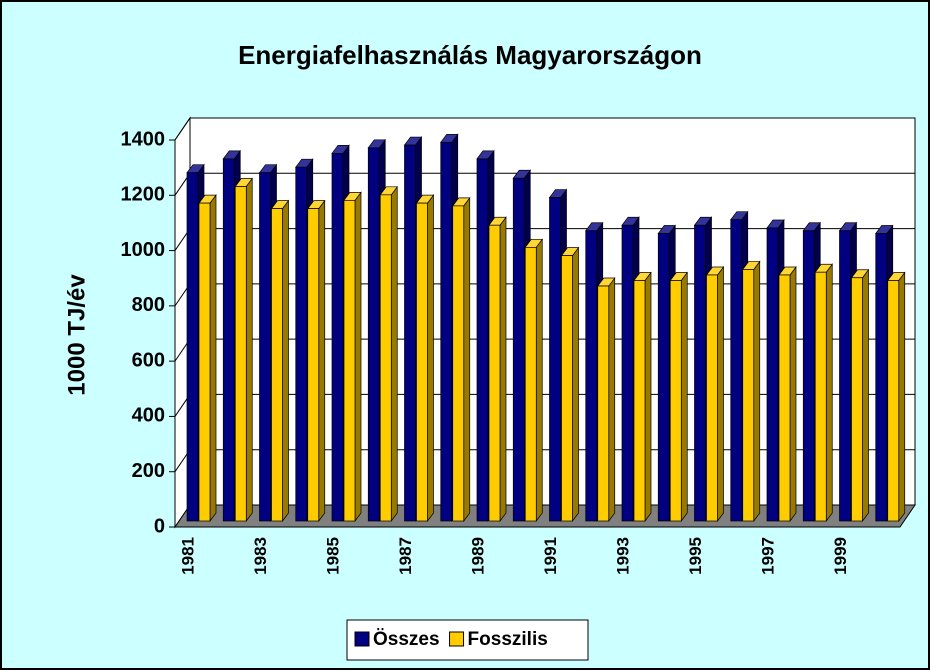 Image resolution: width=930 pixels, height=670 pixels. What do you see at coordinates (143, 250) in the screenshot?
I see `y-tick-label: 1000` at bounding box center [143, 250].